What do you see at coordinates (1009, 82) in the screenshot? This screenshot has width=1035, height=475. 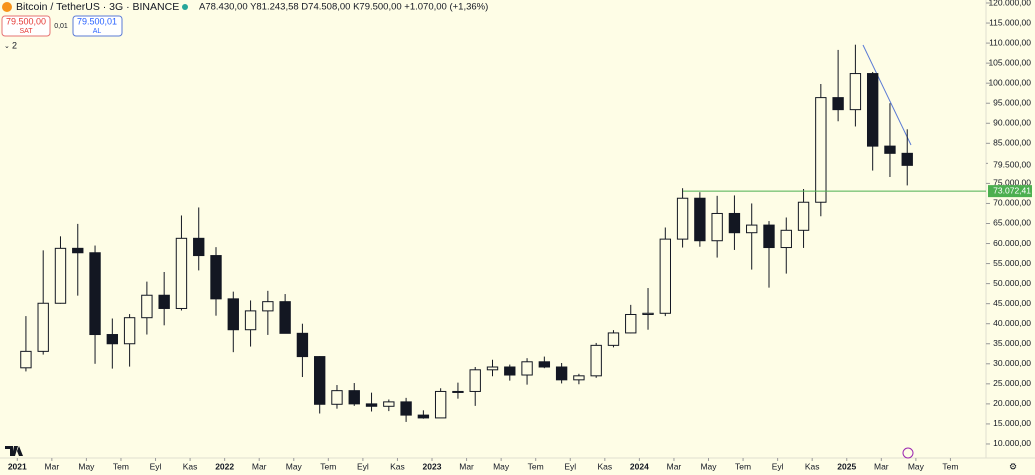 I see `y-tick-label: 100.000,00` at bounding box center [1009, 82].